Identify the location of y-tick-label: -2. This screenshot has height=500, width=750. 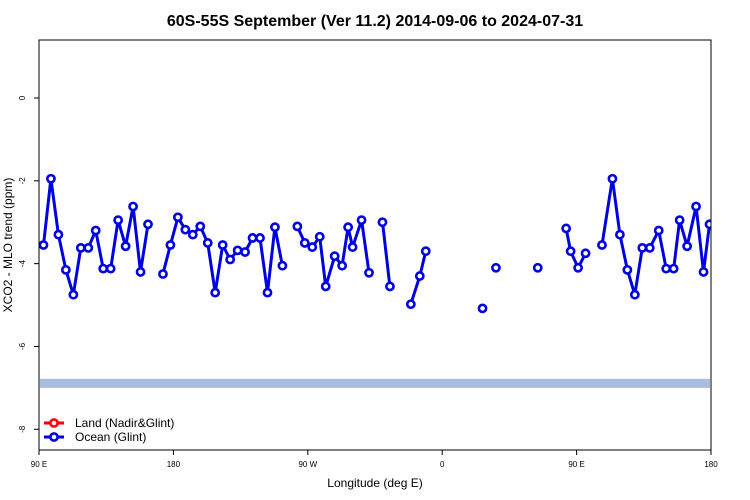
(22, 181).